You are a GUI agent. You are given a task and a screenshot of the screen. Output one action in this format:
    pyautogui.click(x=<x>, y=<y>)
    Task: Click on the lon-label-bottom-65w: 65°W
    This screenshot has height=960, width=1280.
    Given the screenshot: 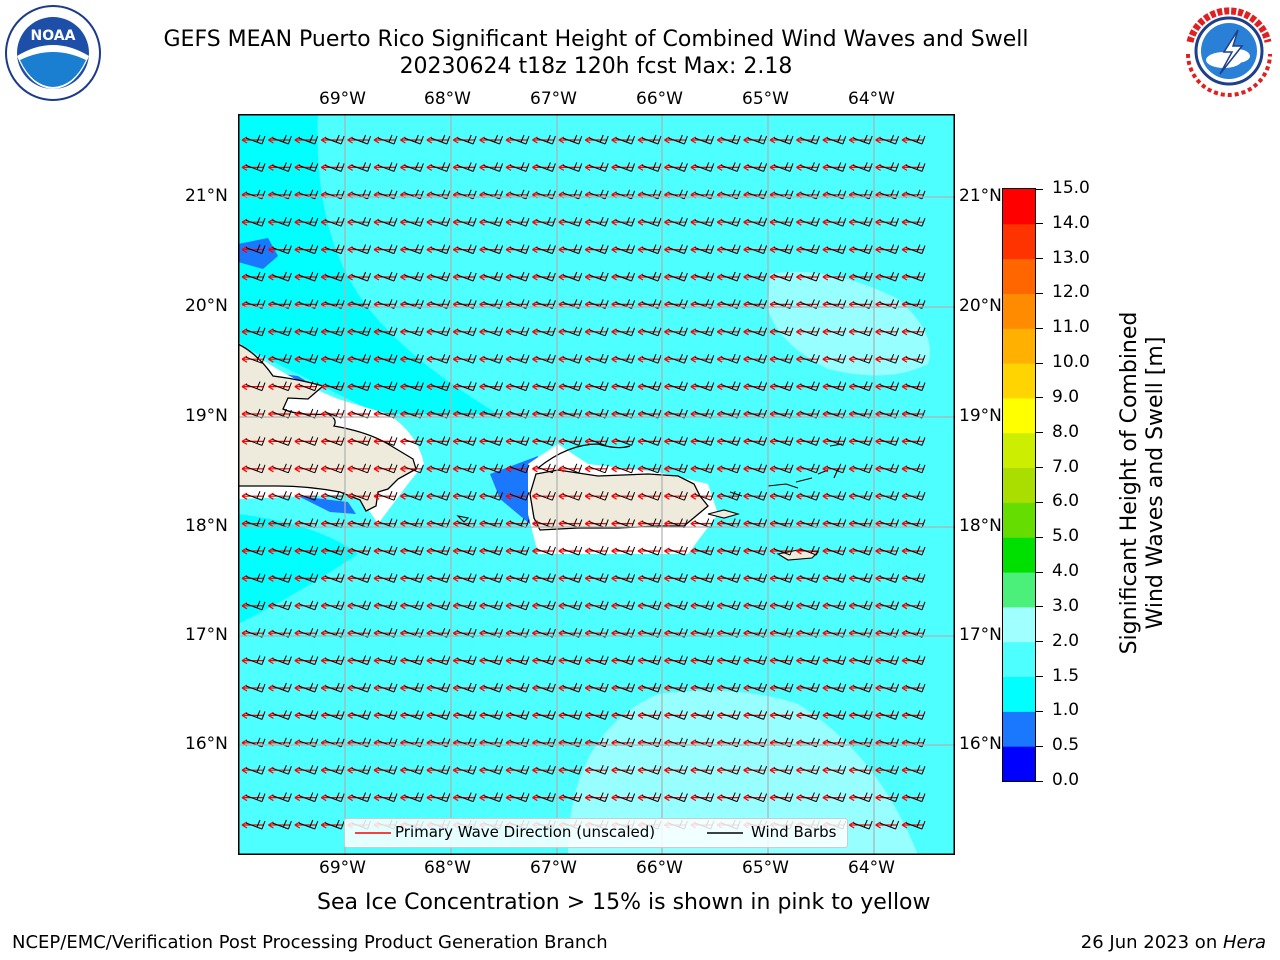 What is the action you would take?
    pyautogui.click(x=765, y=868)
    